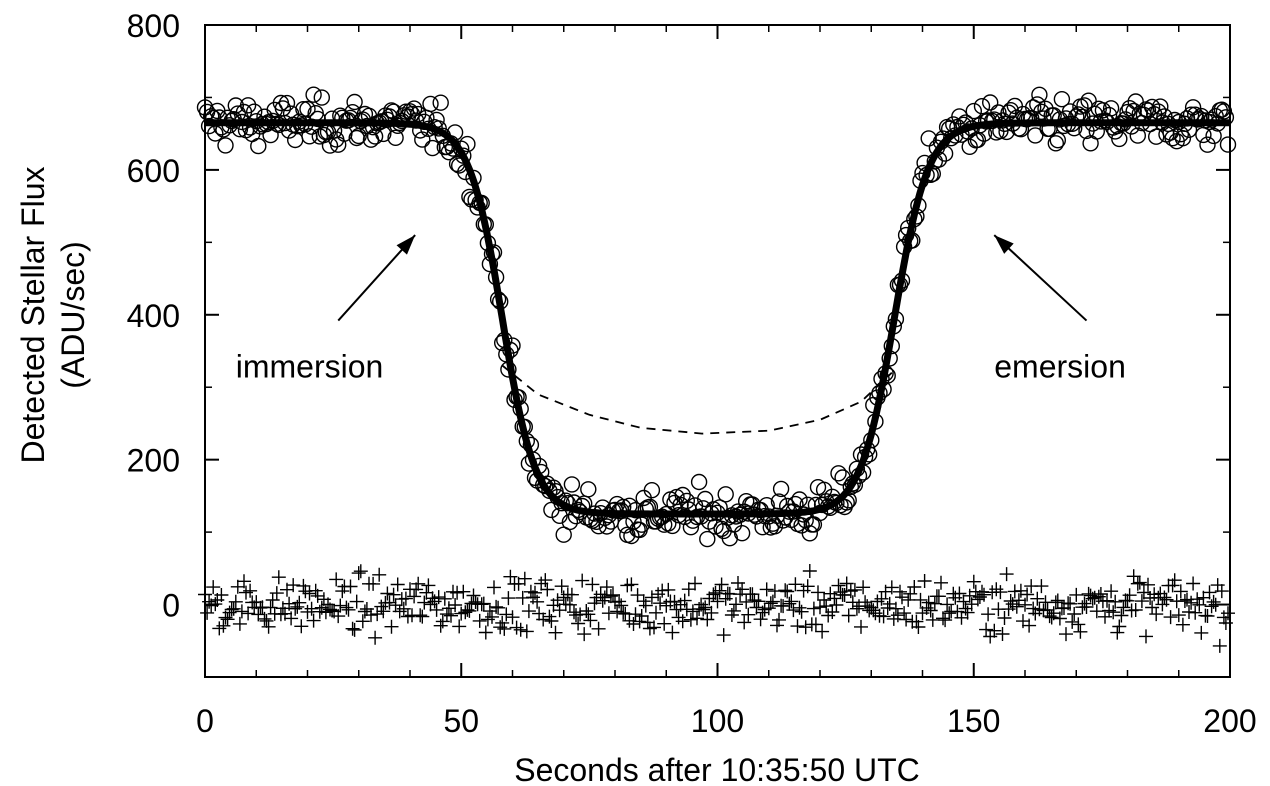 This screenshot has width=1270, height=786. Describe the element at coordinates (1229, 721) in the screenshot. I see `x-tick-label: 200` at that location.